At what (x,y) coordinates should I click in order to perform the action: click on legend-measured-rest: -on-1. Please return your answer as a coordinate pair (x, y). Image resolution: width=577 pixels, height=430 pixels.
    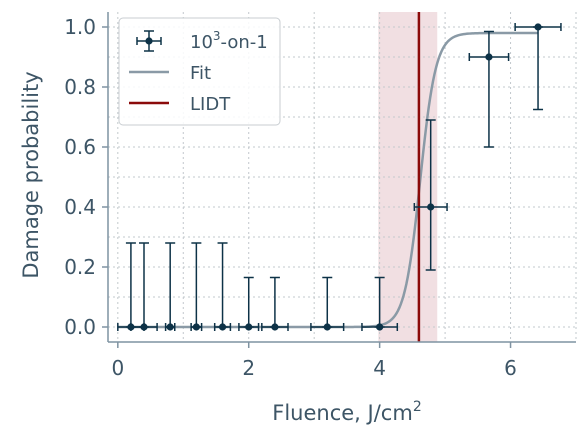
    Looking at the image, I should click on (244, 42).